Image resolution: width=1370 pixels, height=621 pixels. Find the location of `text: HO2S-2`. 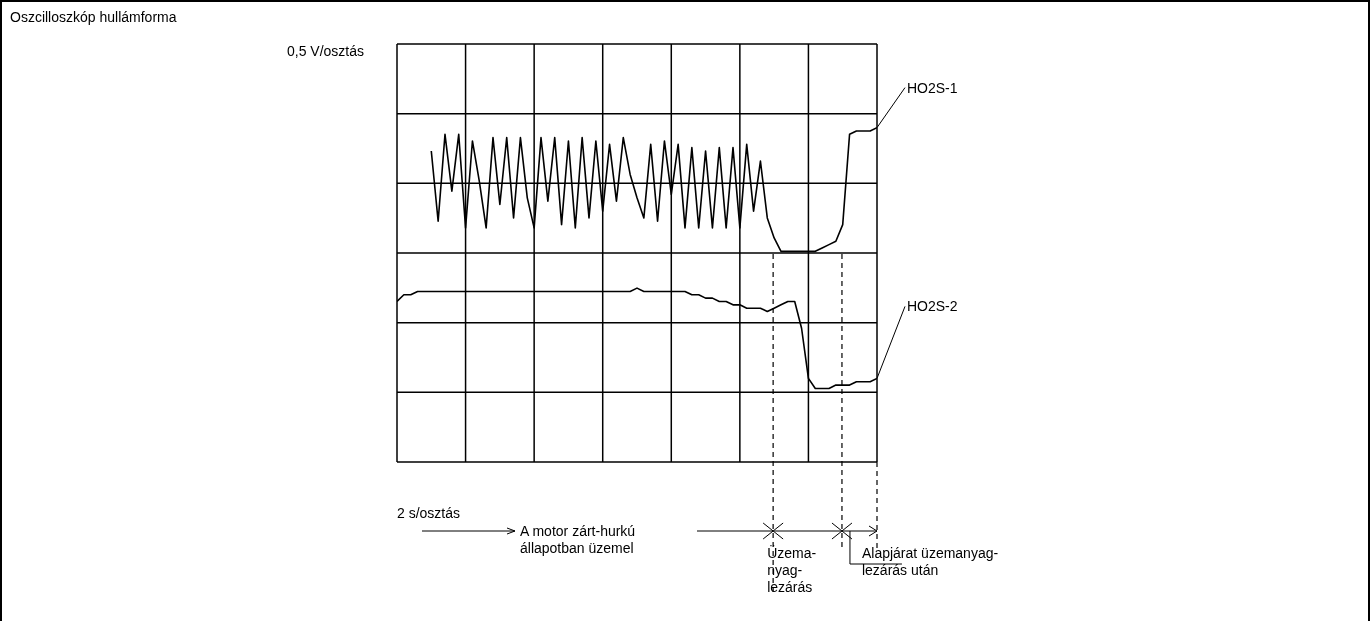

text: HO2S-2 is located at coordinates (932, 306).